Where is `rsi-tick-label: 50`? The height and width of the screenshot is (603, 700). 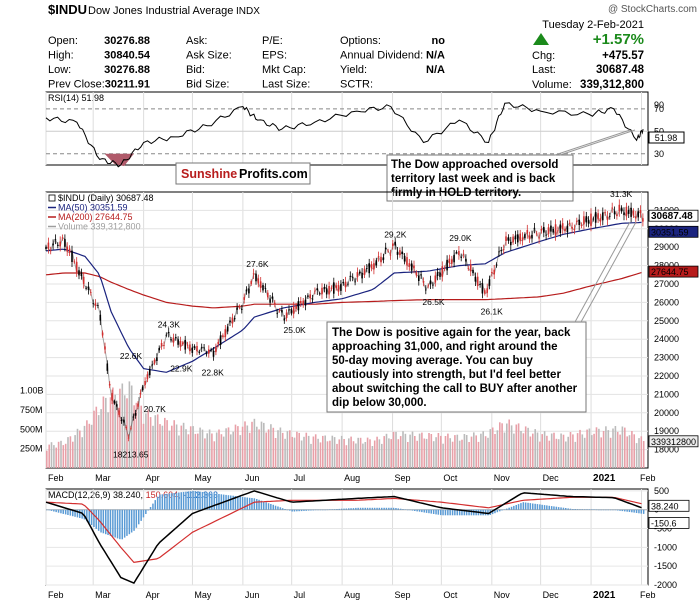 rsi-tick-label: 50 is located at coordinates (659, 131).